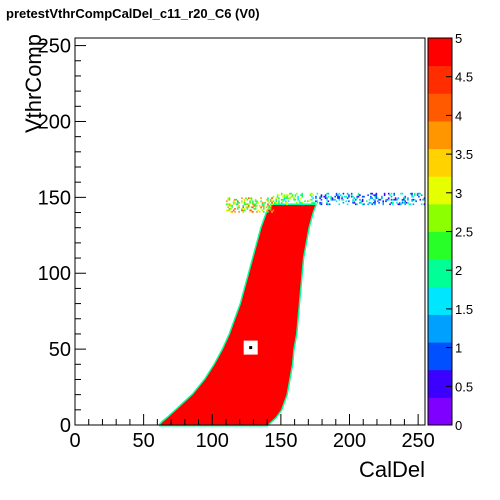 The width and height of the screenshot is (500, 500). Describe the element at coordinates (280, 441) in the screenshot. I see `x-tick-label: 150` at that location.